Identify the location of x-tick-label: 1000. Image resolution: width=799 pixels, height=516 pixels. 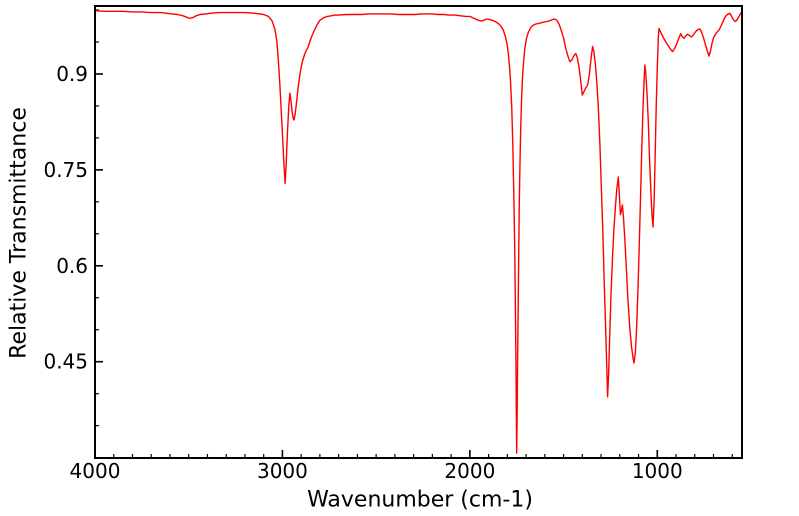
(657, 471).